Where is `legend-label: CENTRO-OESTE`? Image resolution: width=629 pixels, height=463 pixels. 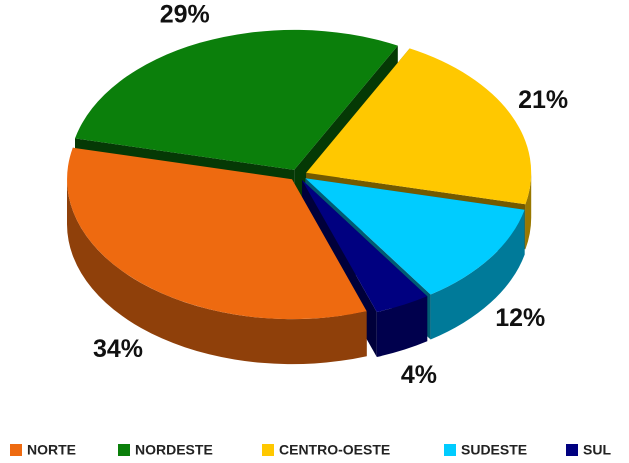
legend-label: CENTRO-OESTE is located at coordinates (334, 450).